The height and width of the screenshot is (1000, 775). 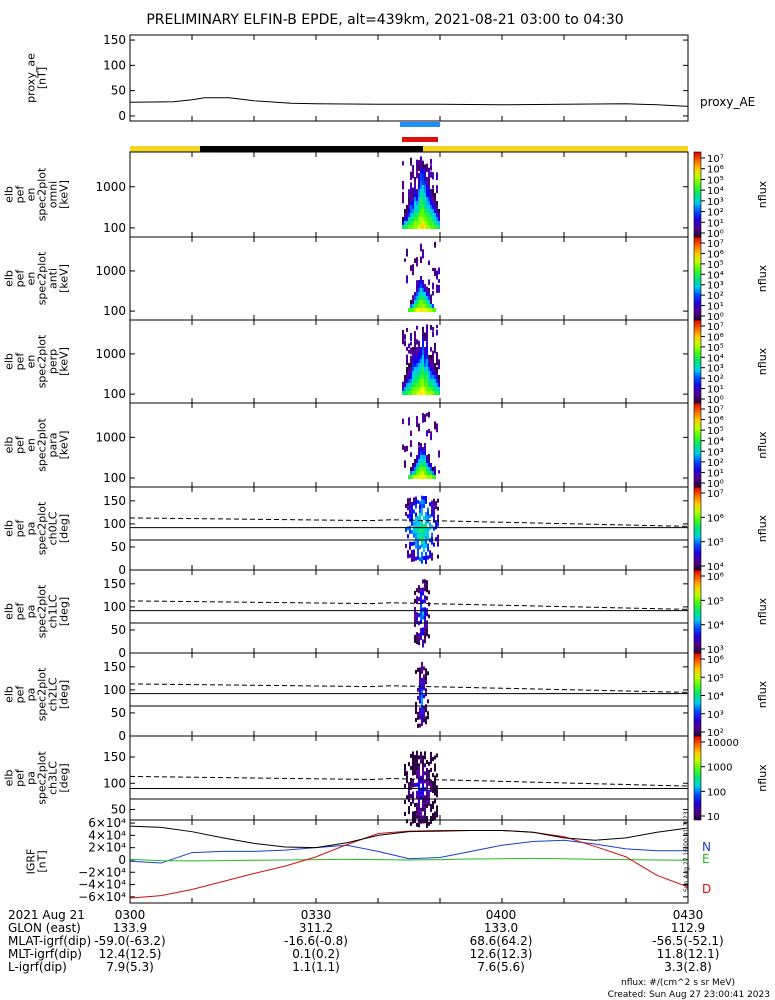 What do you see at coordinates (114, 667) in the screenshot?
I see `y-tick-label: 150` at bounding box center [114, 667].